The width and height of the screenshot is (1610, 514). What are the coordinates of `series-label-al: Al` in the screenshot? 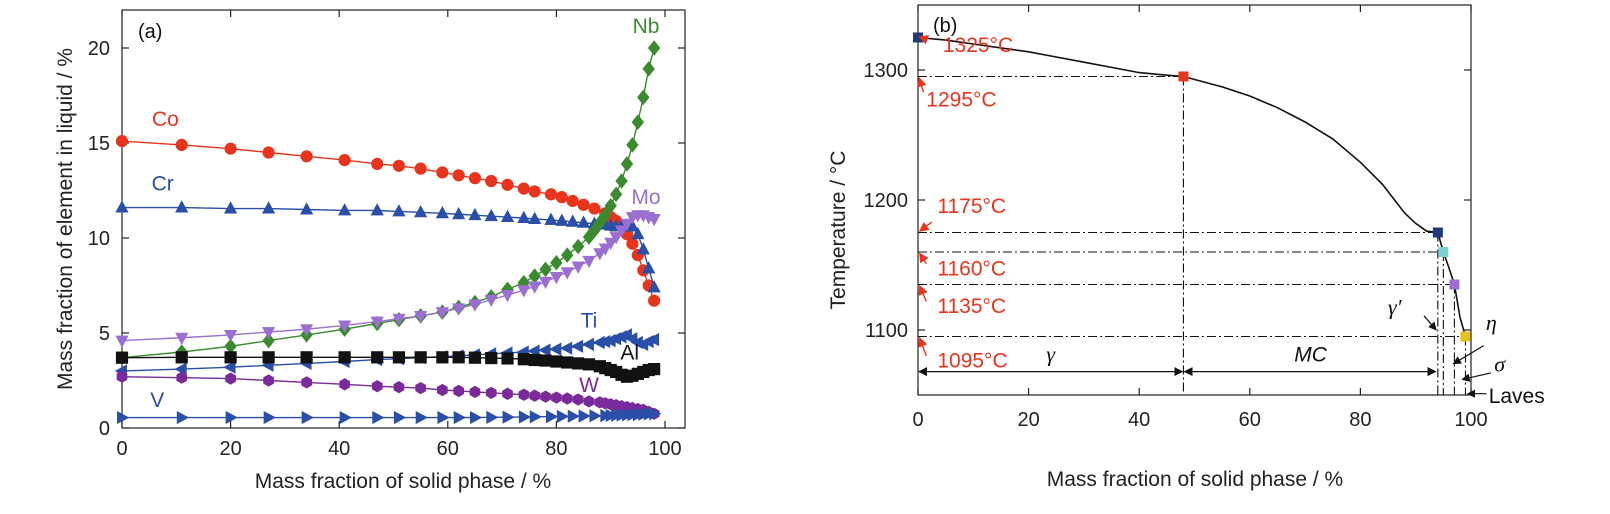 It's located at (629, 353).